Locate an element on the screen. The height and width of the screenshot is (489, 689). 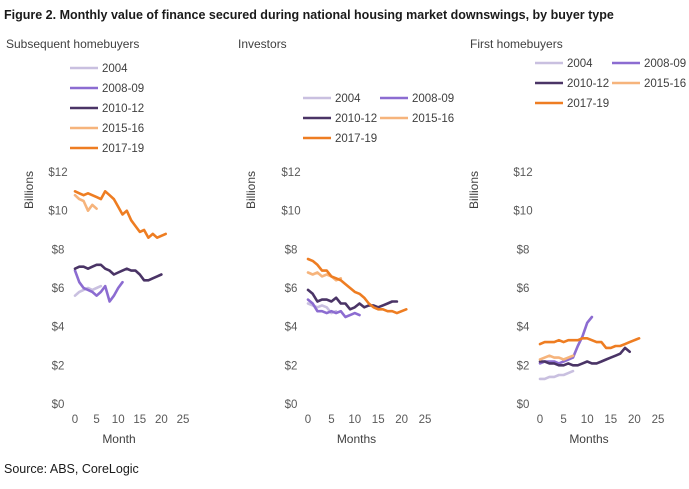
panel-title: Subsequent homebuyers is located at coordinates (72, 44).